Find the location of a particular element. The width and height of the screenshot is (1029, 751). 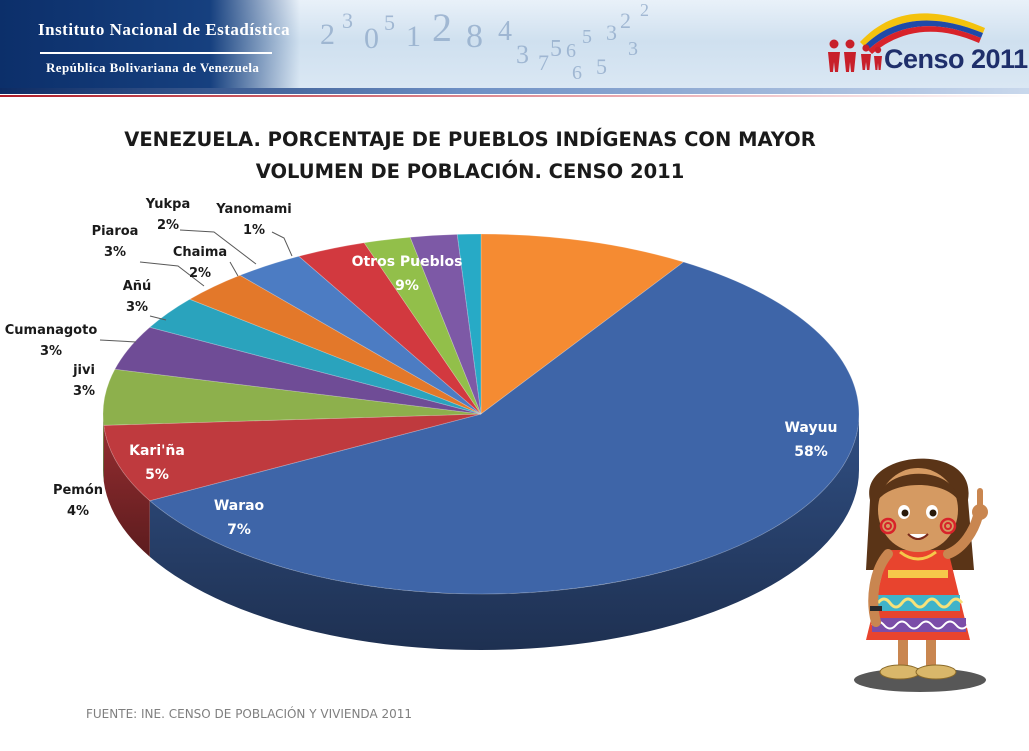

pie-slice-jivi is located at coordinates (315, 356).